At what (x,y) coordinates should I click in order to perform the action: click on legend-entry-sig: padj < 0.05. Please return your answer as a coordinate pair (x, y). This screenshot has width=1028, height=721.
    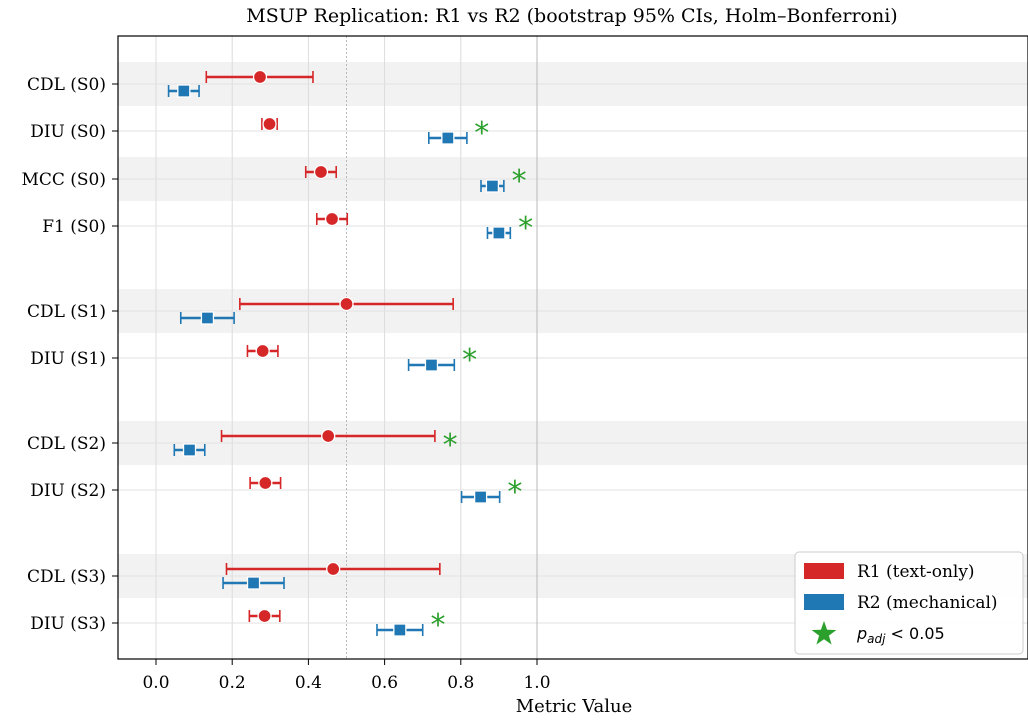
    Looking at the image, I should click on (878, 633).